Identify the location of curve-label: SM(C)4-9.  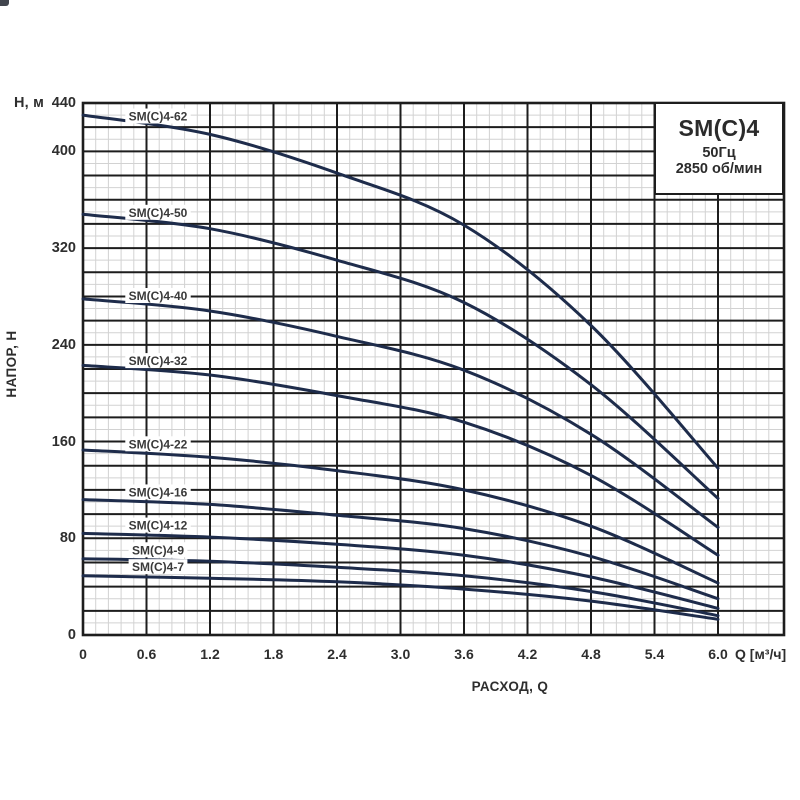
(158, 550).